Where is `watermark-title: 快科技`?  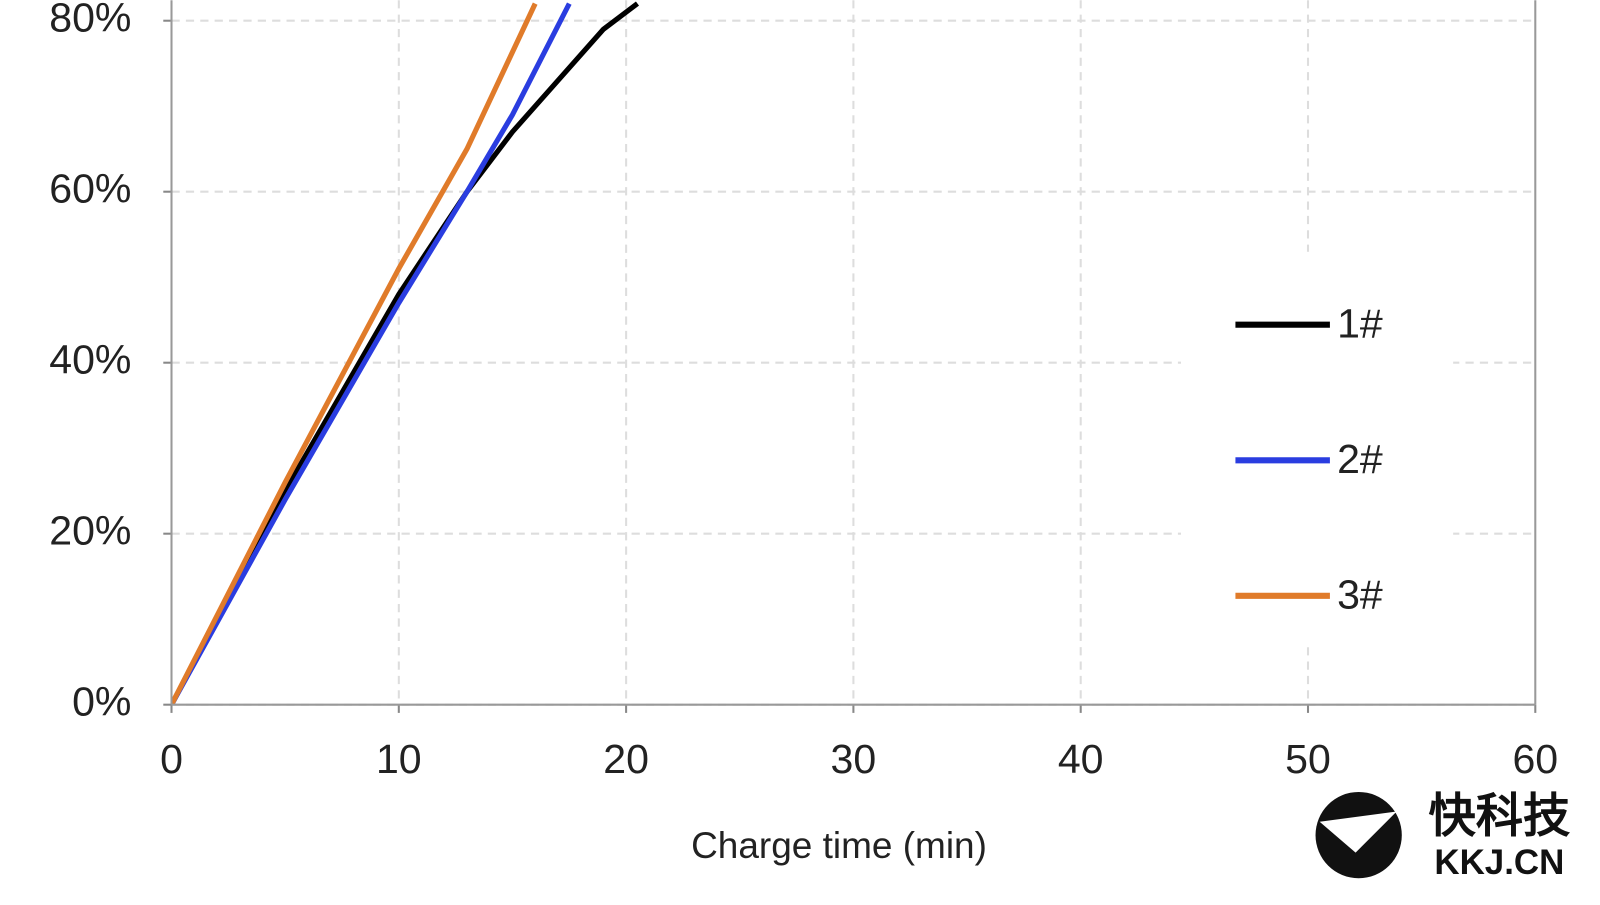
watermark-title: 快科技 is located at coordinates (1500, 816).